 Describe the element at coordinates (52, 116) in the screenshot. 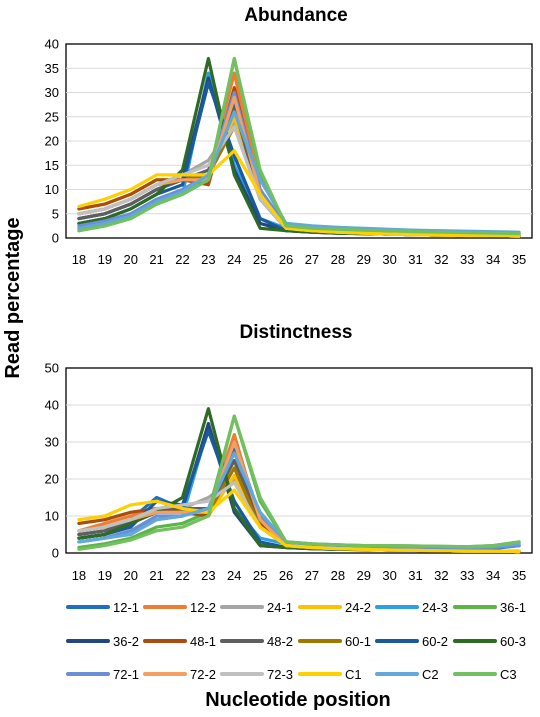

I see `y-tick-label: 25` at that location.